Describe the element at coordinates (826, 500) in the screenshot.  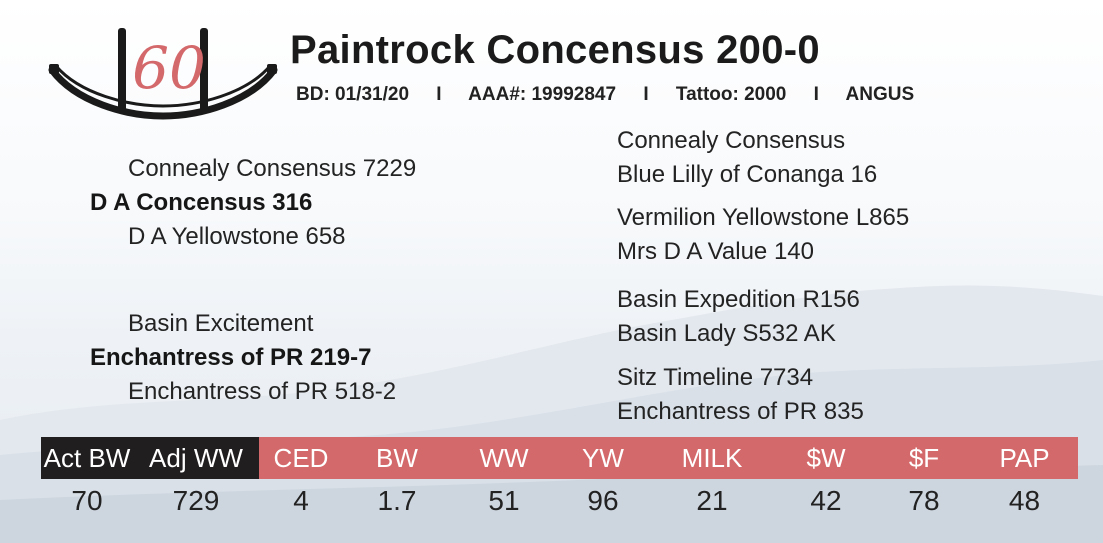
I see `epd-value: 42` at that location.